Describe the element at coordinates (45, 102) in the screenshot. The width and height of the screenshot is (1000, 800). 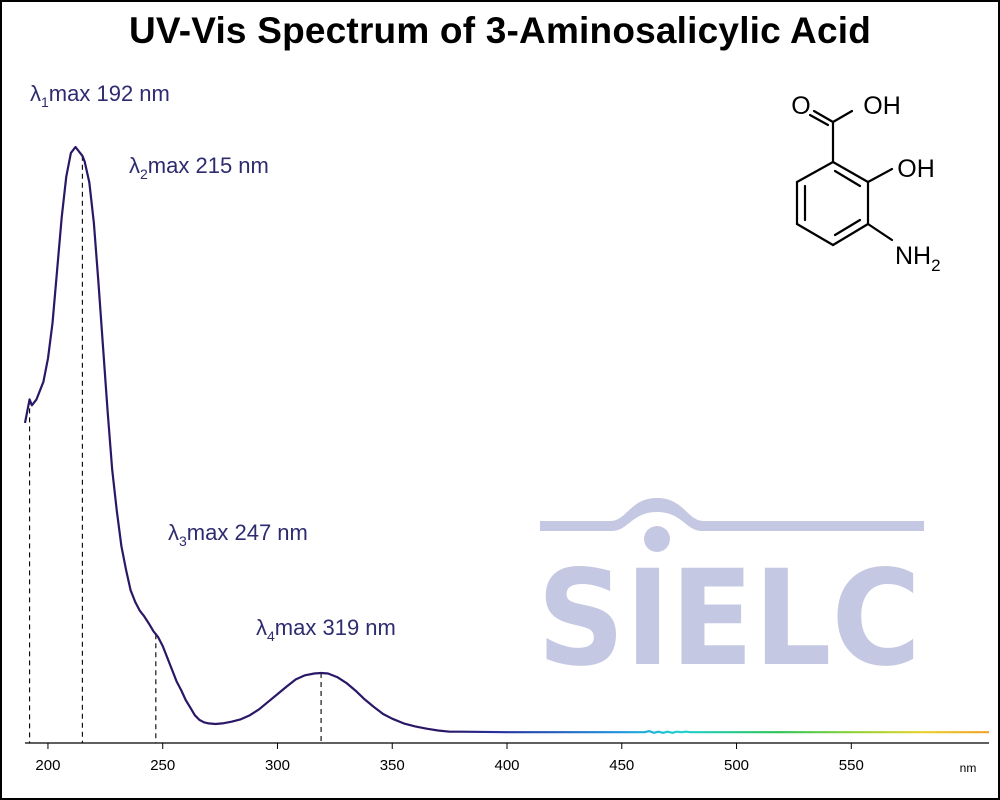
I see `peak-label-subscript: 1` at that location.